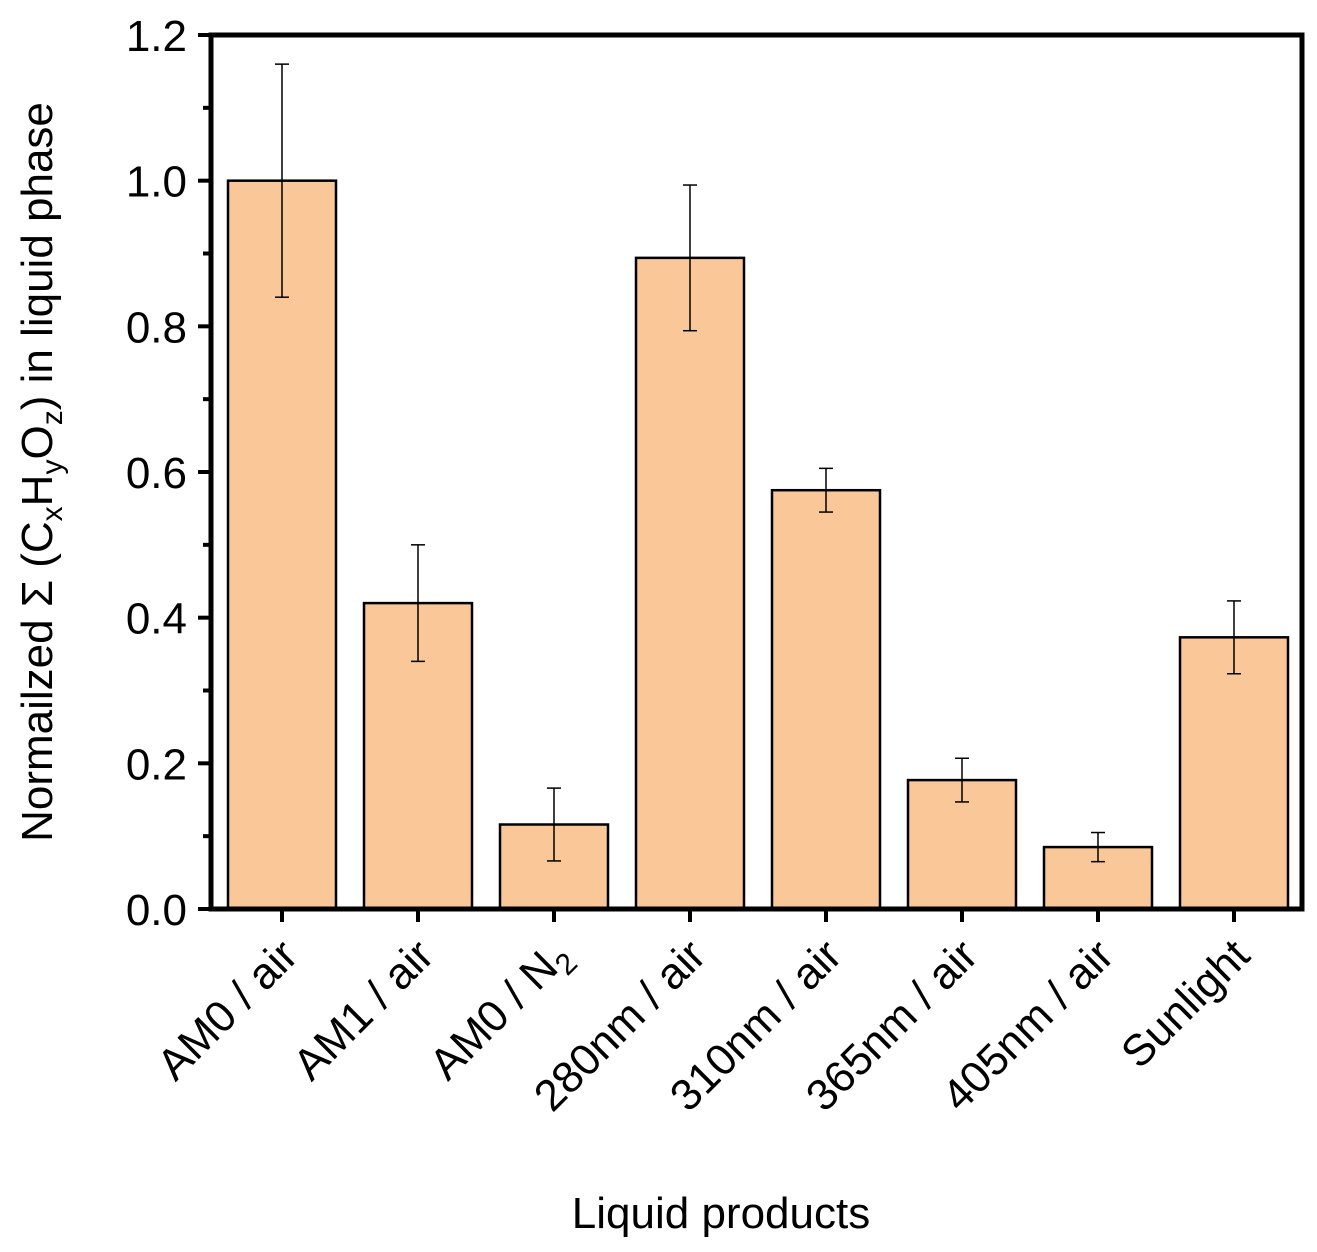 This screenshot has width=1317, height=1252. I want to click on y-axis-title-suffix: ) in liquid phase, so click(37, 256).